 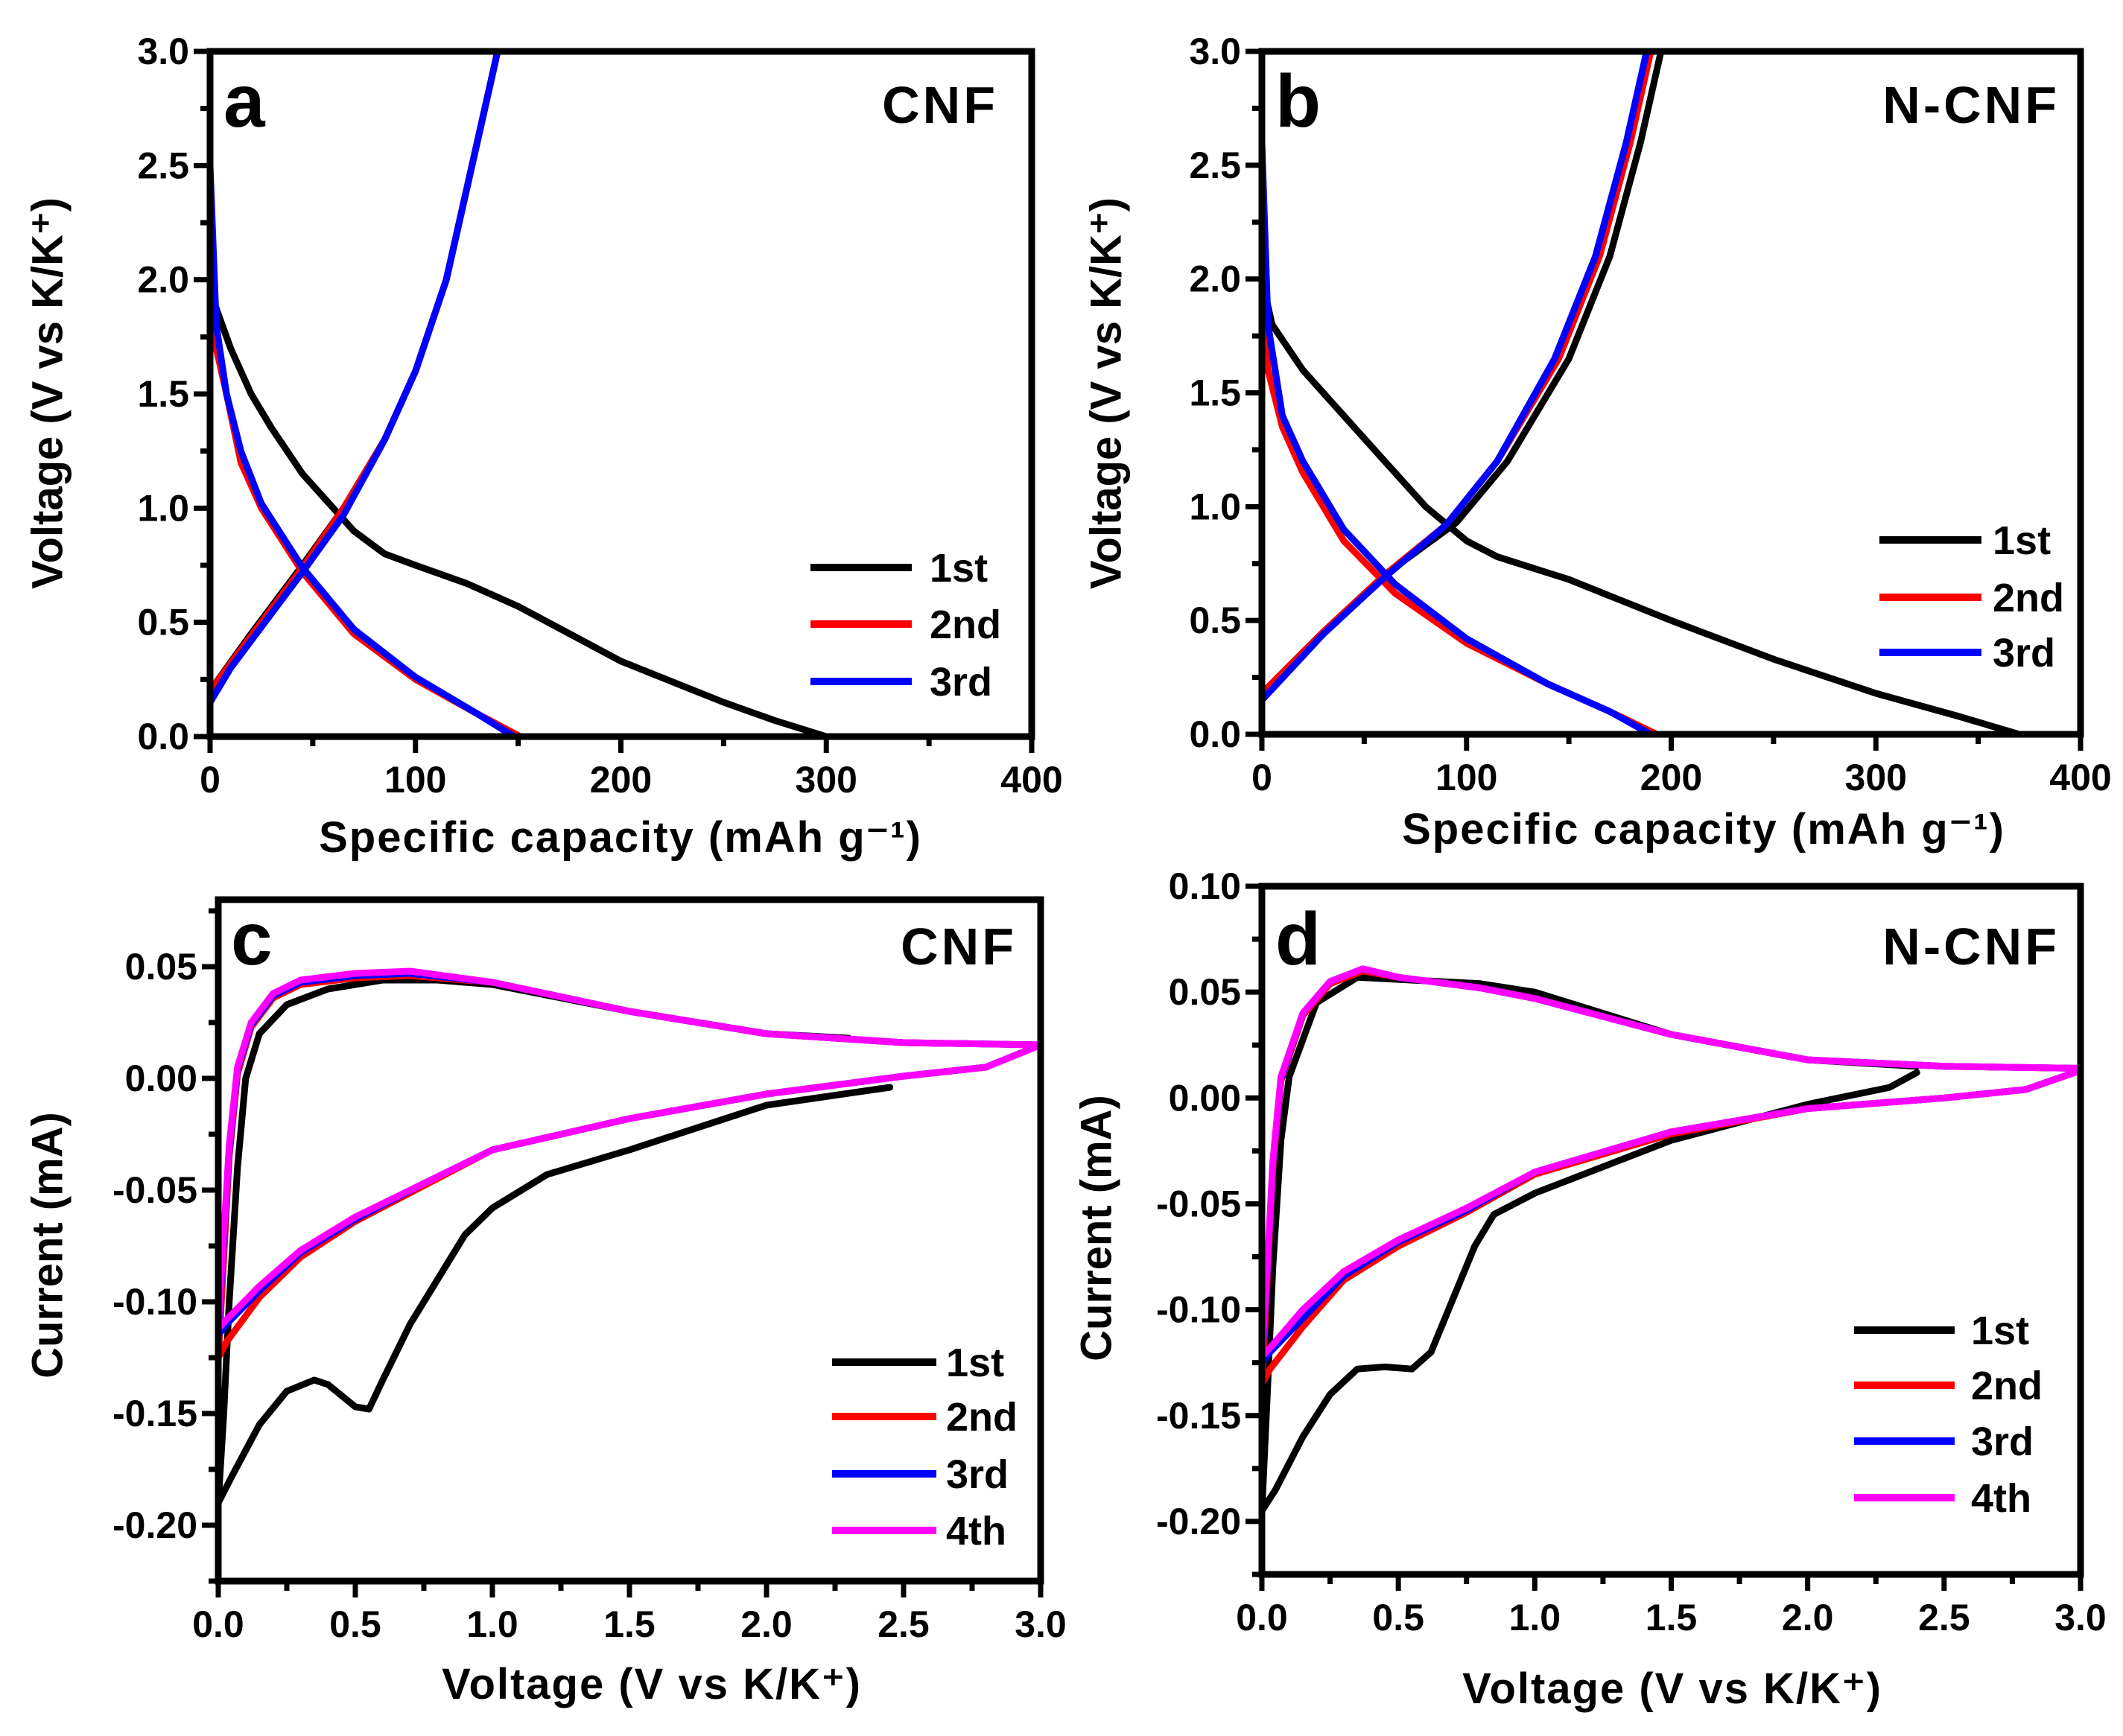 I want to click on x-tick-label: 0.0, so click(x=1262, y=1617).